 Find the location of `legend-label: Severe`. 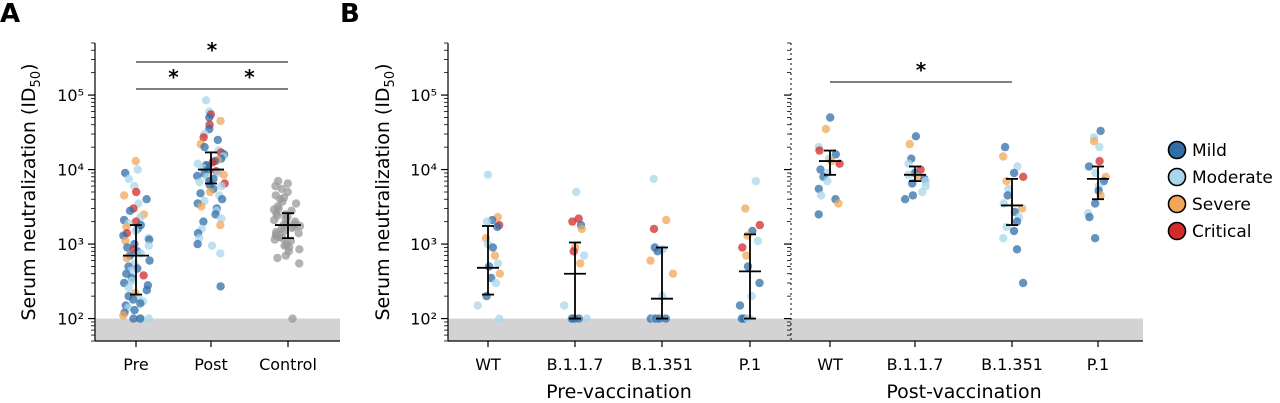

legend-label: Severe is located at coordinates (1221, 205).